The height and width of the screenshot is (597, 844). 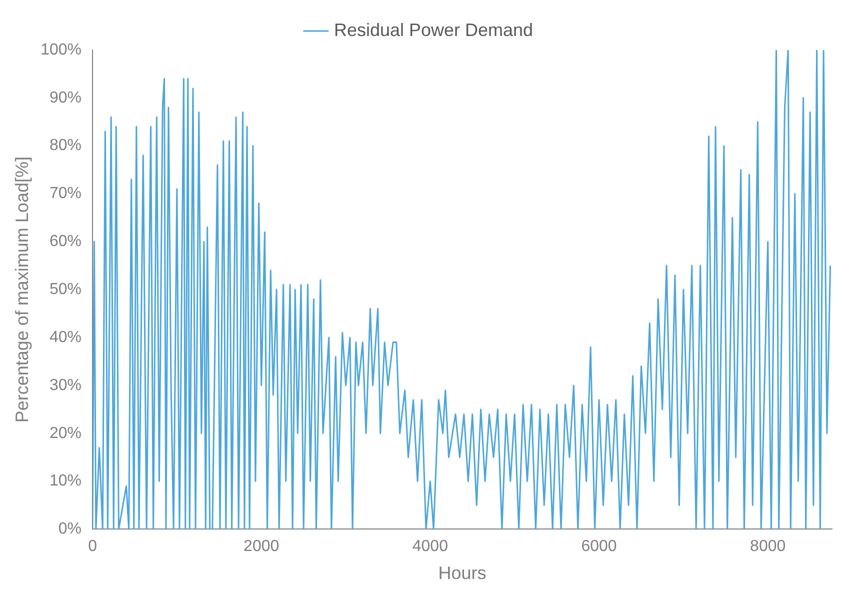 What do you see at coordinates (65, 97) in the screenshot?
I see `y-tick-label: 90%` at bounding box center [65, 97].